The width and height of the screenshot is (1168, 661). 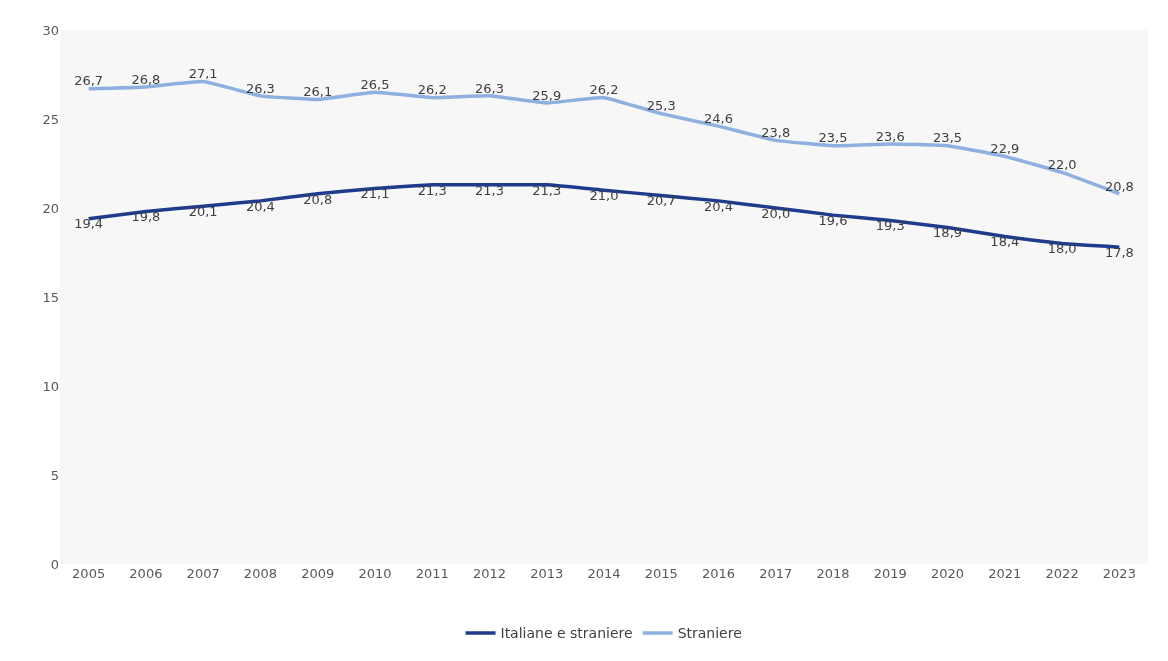 What do you see at coordinates (89, 81) in the screenshot?
I see `data-label: 26,7` at bounding box center [89, 81].